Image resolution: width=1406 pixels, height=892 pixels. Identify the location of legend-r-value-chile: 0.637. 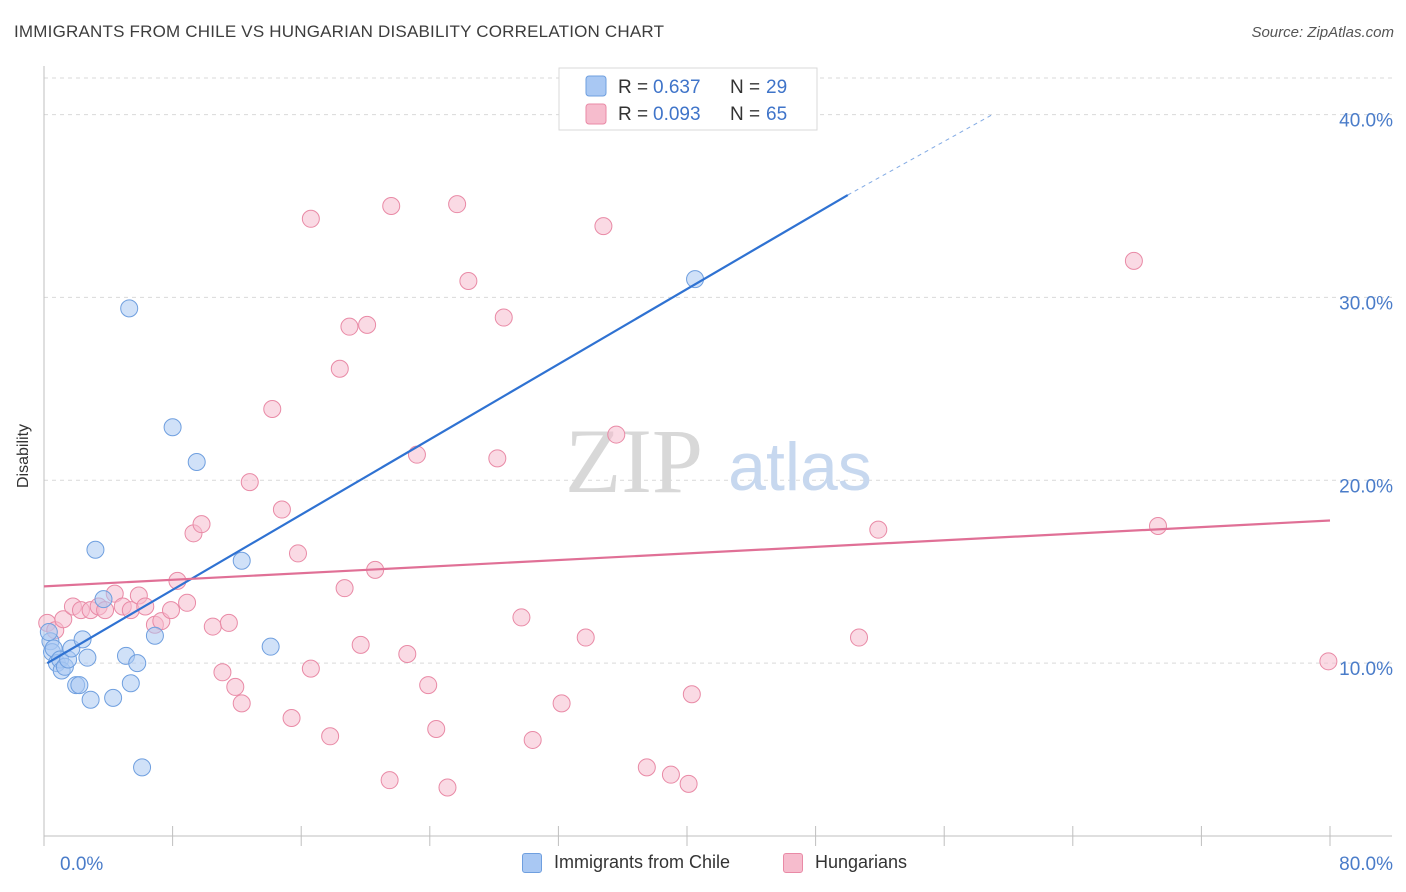
(677, 87).